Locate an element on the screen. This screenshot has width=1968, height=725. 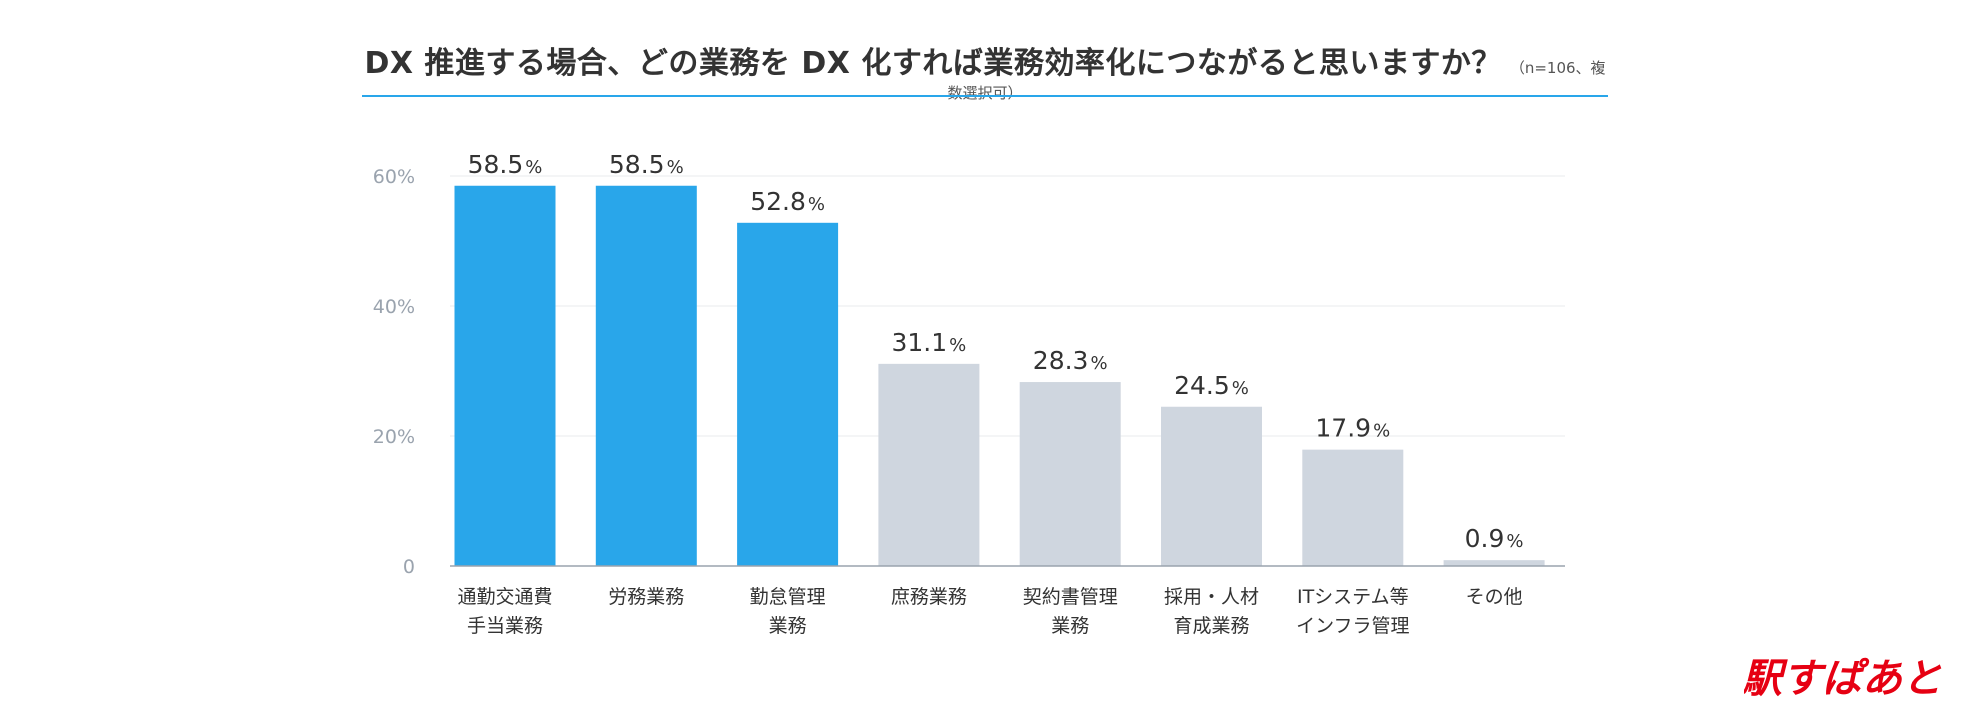
y-tick-label: 40% is located at coordinates (394, 307).